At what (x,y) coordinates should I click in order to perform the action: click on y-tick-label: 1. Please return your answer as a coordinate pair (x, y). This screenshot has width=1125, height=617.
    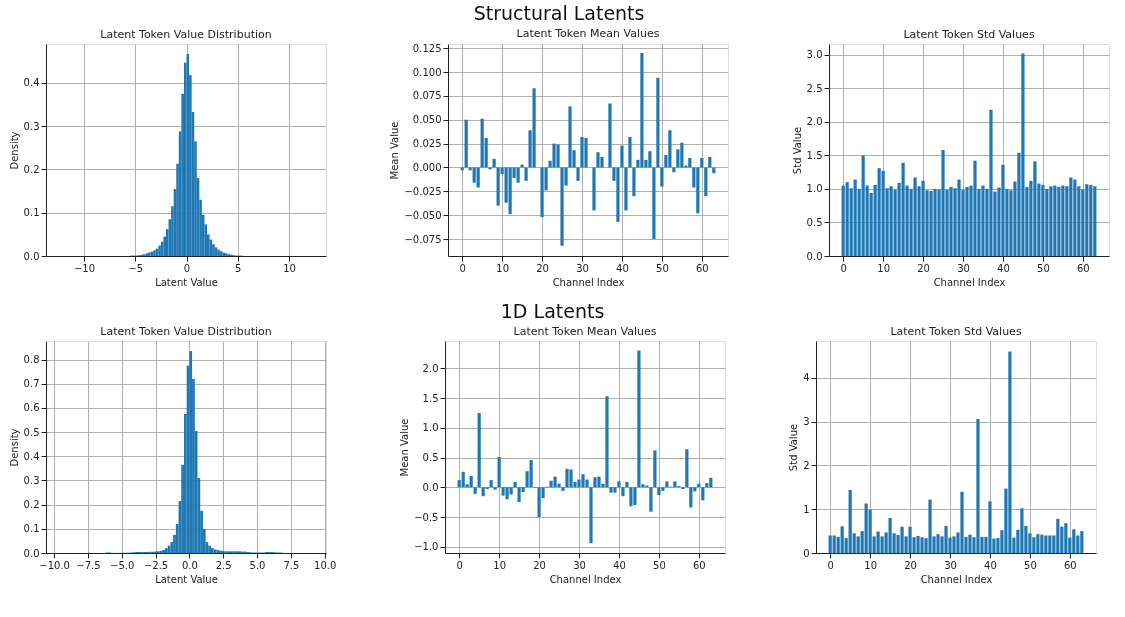
    Looking at the image, I should click on (806, 509).